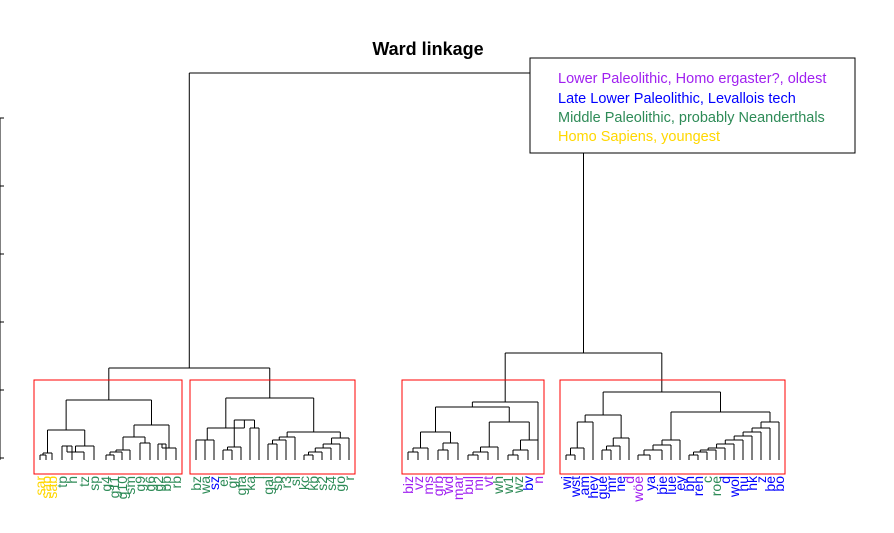 The width and height of the screenshot is (894, 533). What do you see at coordinates (286, 482) in the screenshot?
I see `leaf-label: r3` at bounding box center [286, 482].